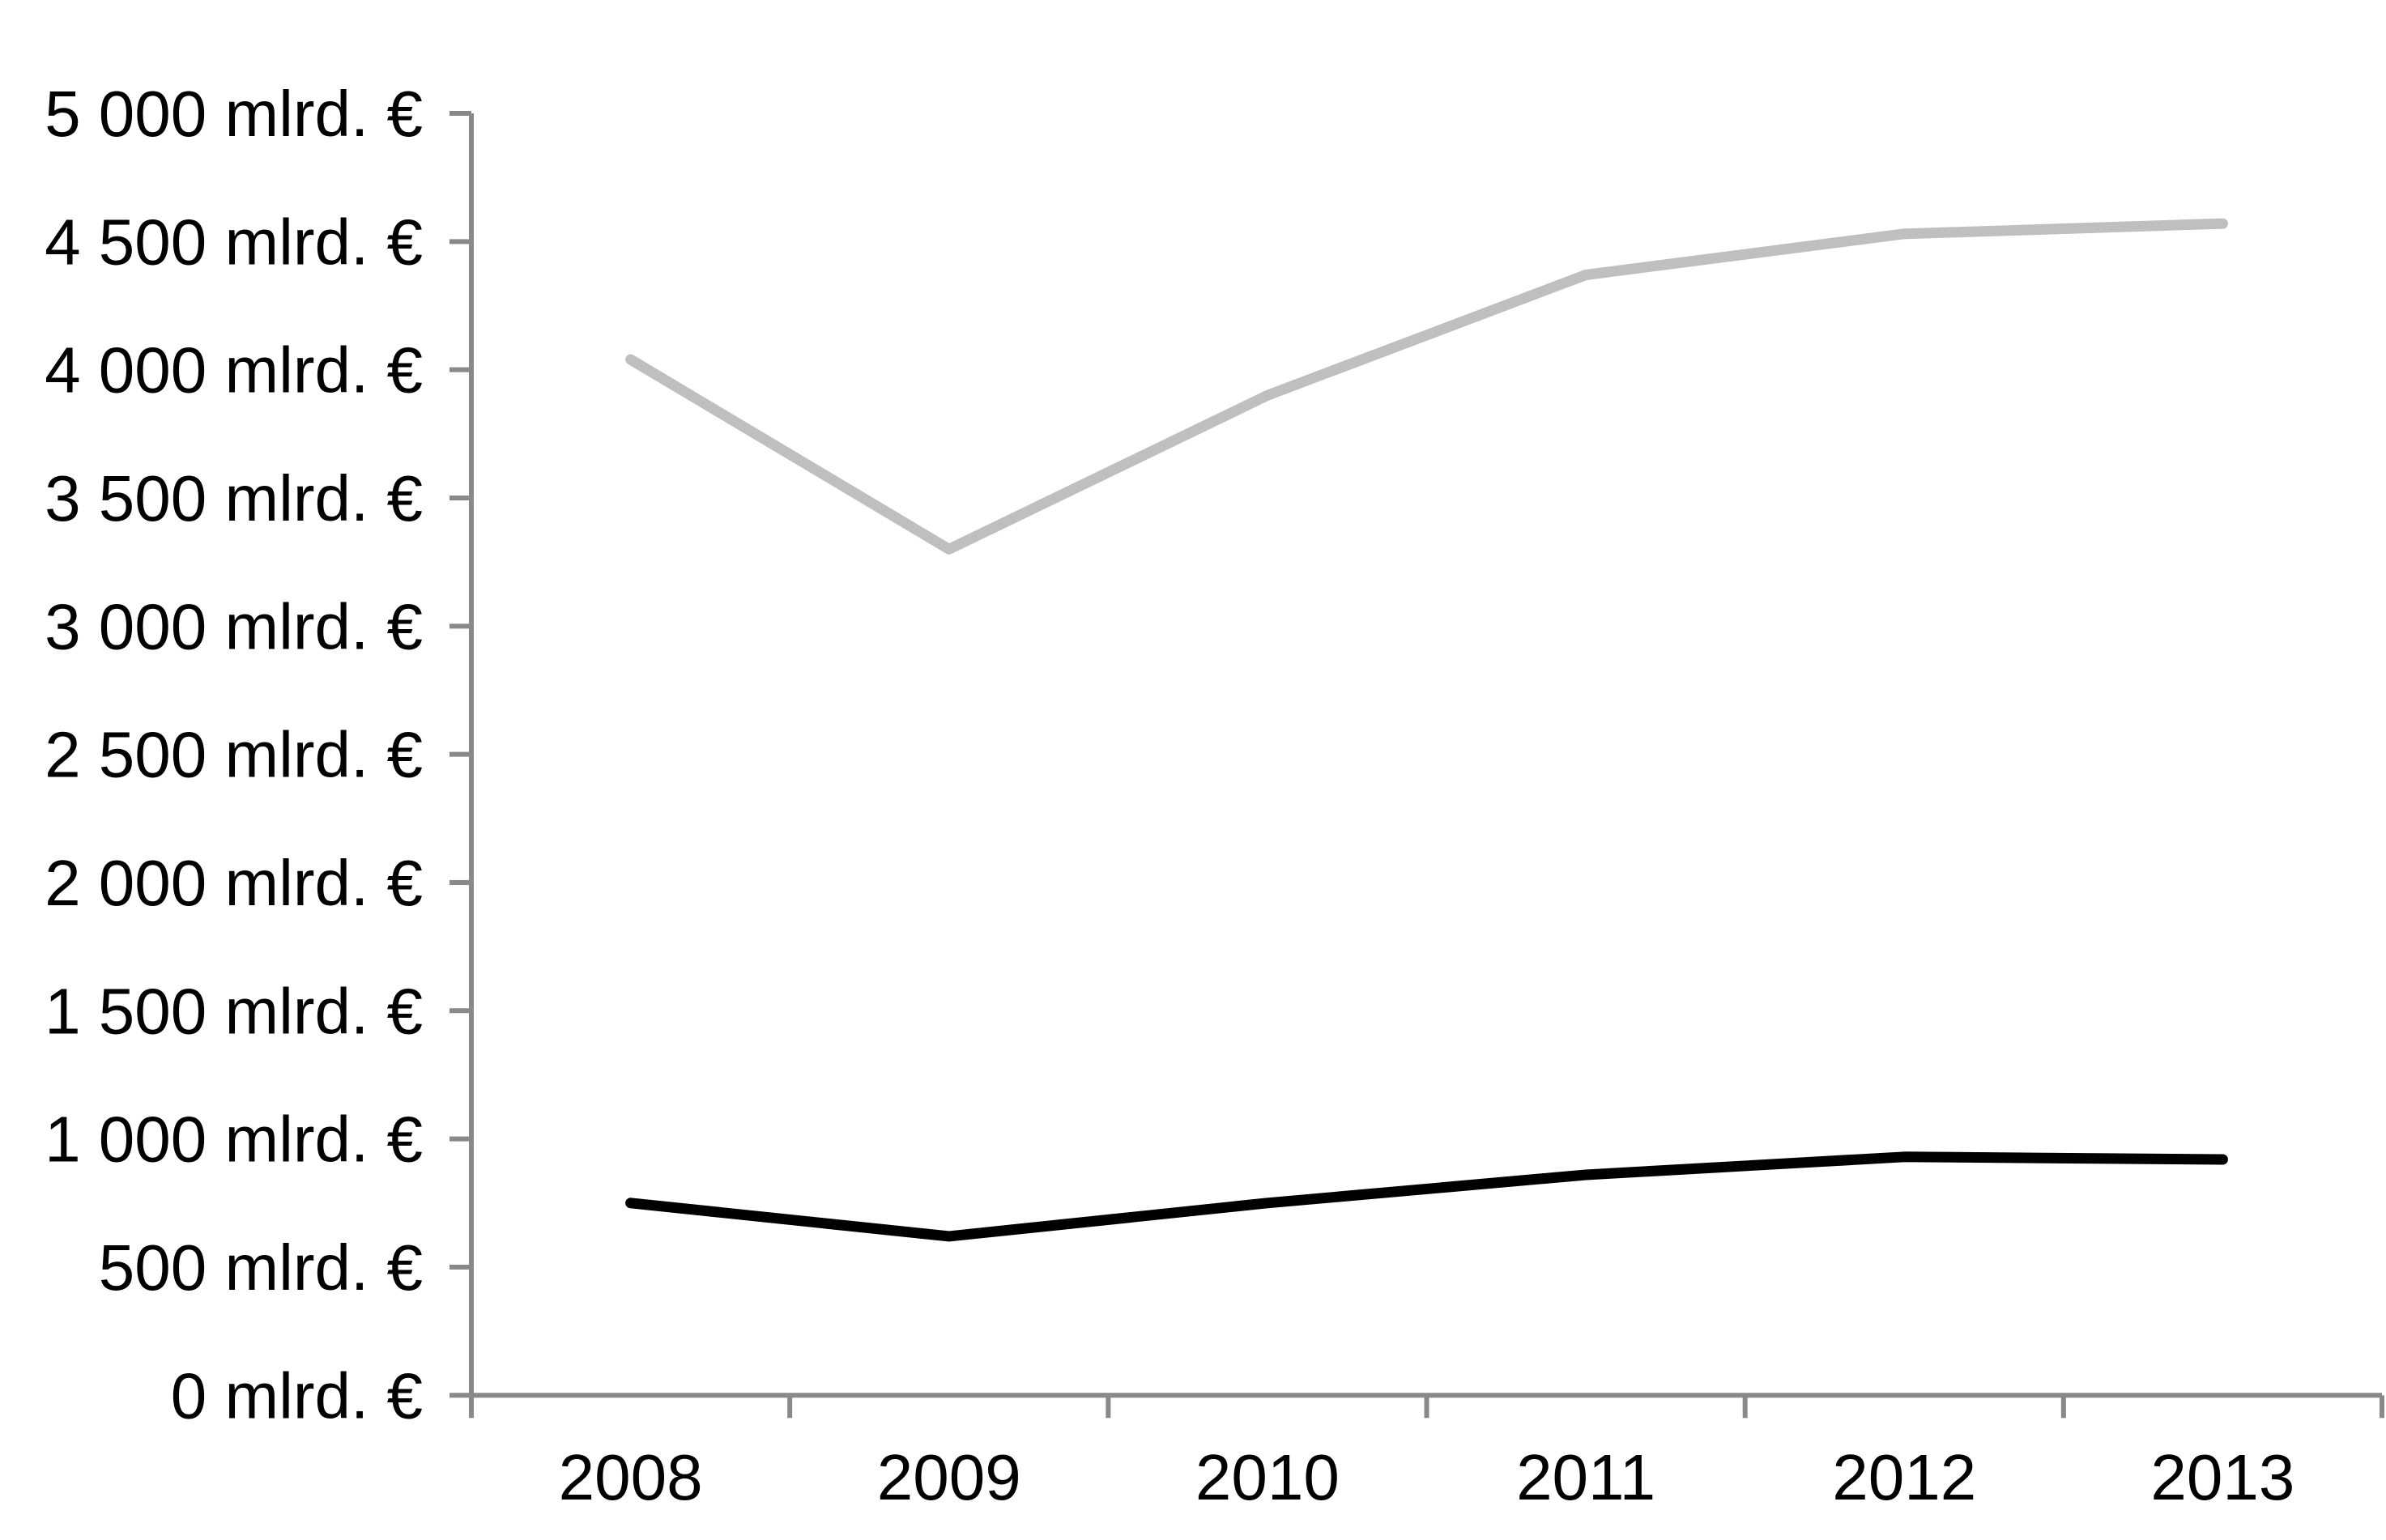 This screenshot has height=1540, width=2386. What do you see at coordinates (1904, 1477) in the screenshot?
I see `x-axis-category-label: 2012` at bounding box center [1904, 1477].